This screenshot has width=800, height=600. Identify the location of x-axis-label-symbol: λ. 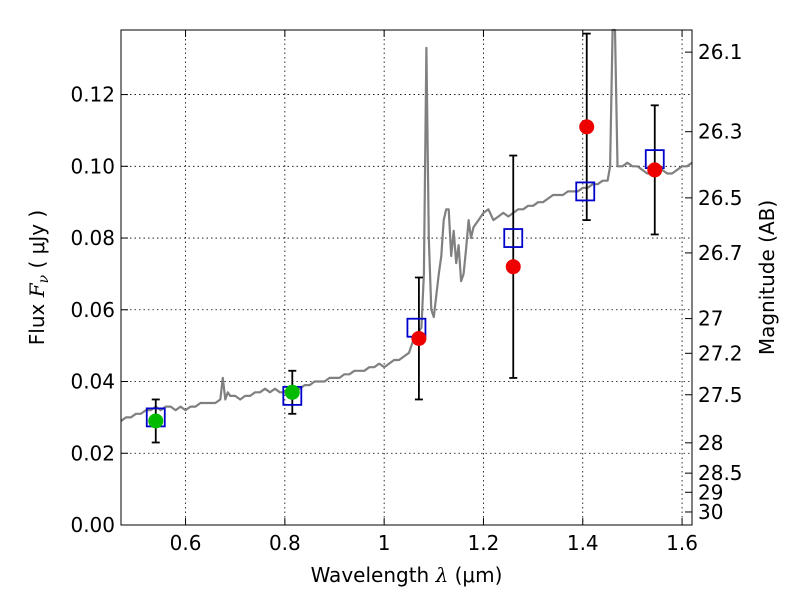
(442, 575).